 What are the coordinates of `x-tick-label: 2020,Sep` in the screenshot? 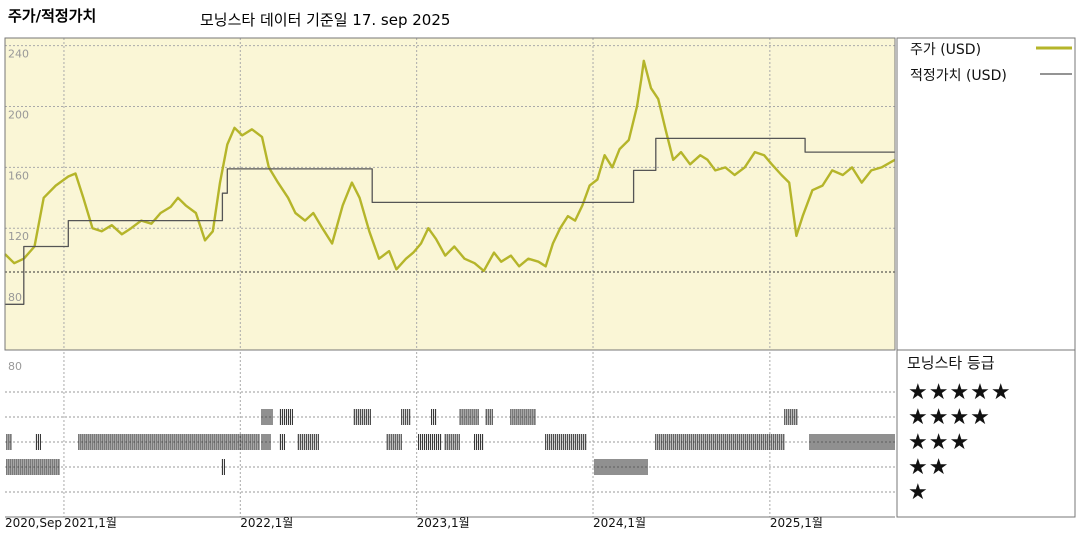 It's located at (33, 523).